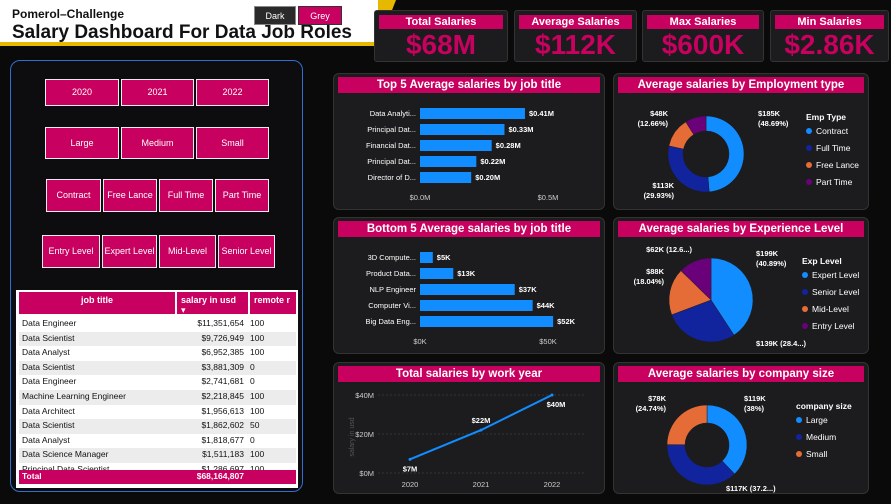 This screenshot has width=891, height=504. What do you see at coordinates (82, 143) in the screenshot?
I see `slicer-size-large: Large` at bounding box center [82, 143].